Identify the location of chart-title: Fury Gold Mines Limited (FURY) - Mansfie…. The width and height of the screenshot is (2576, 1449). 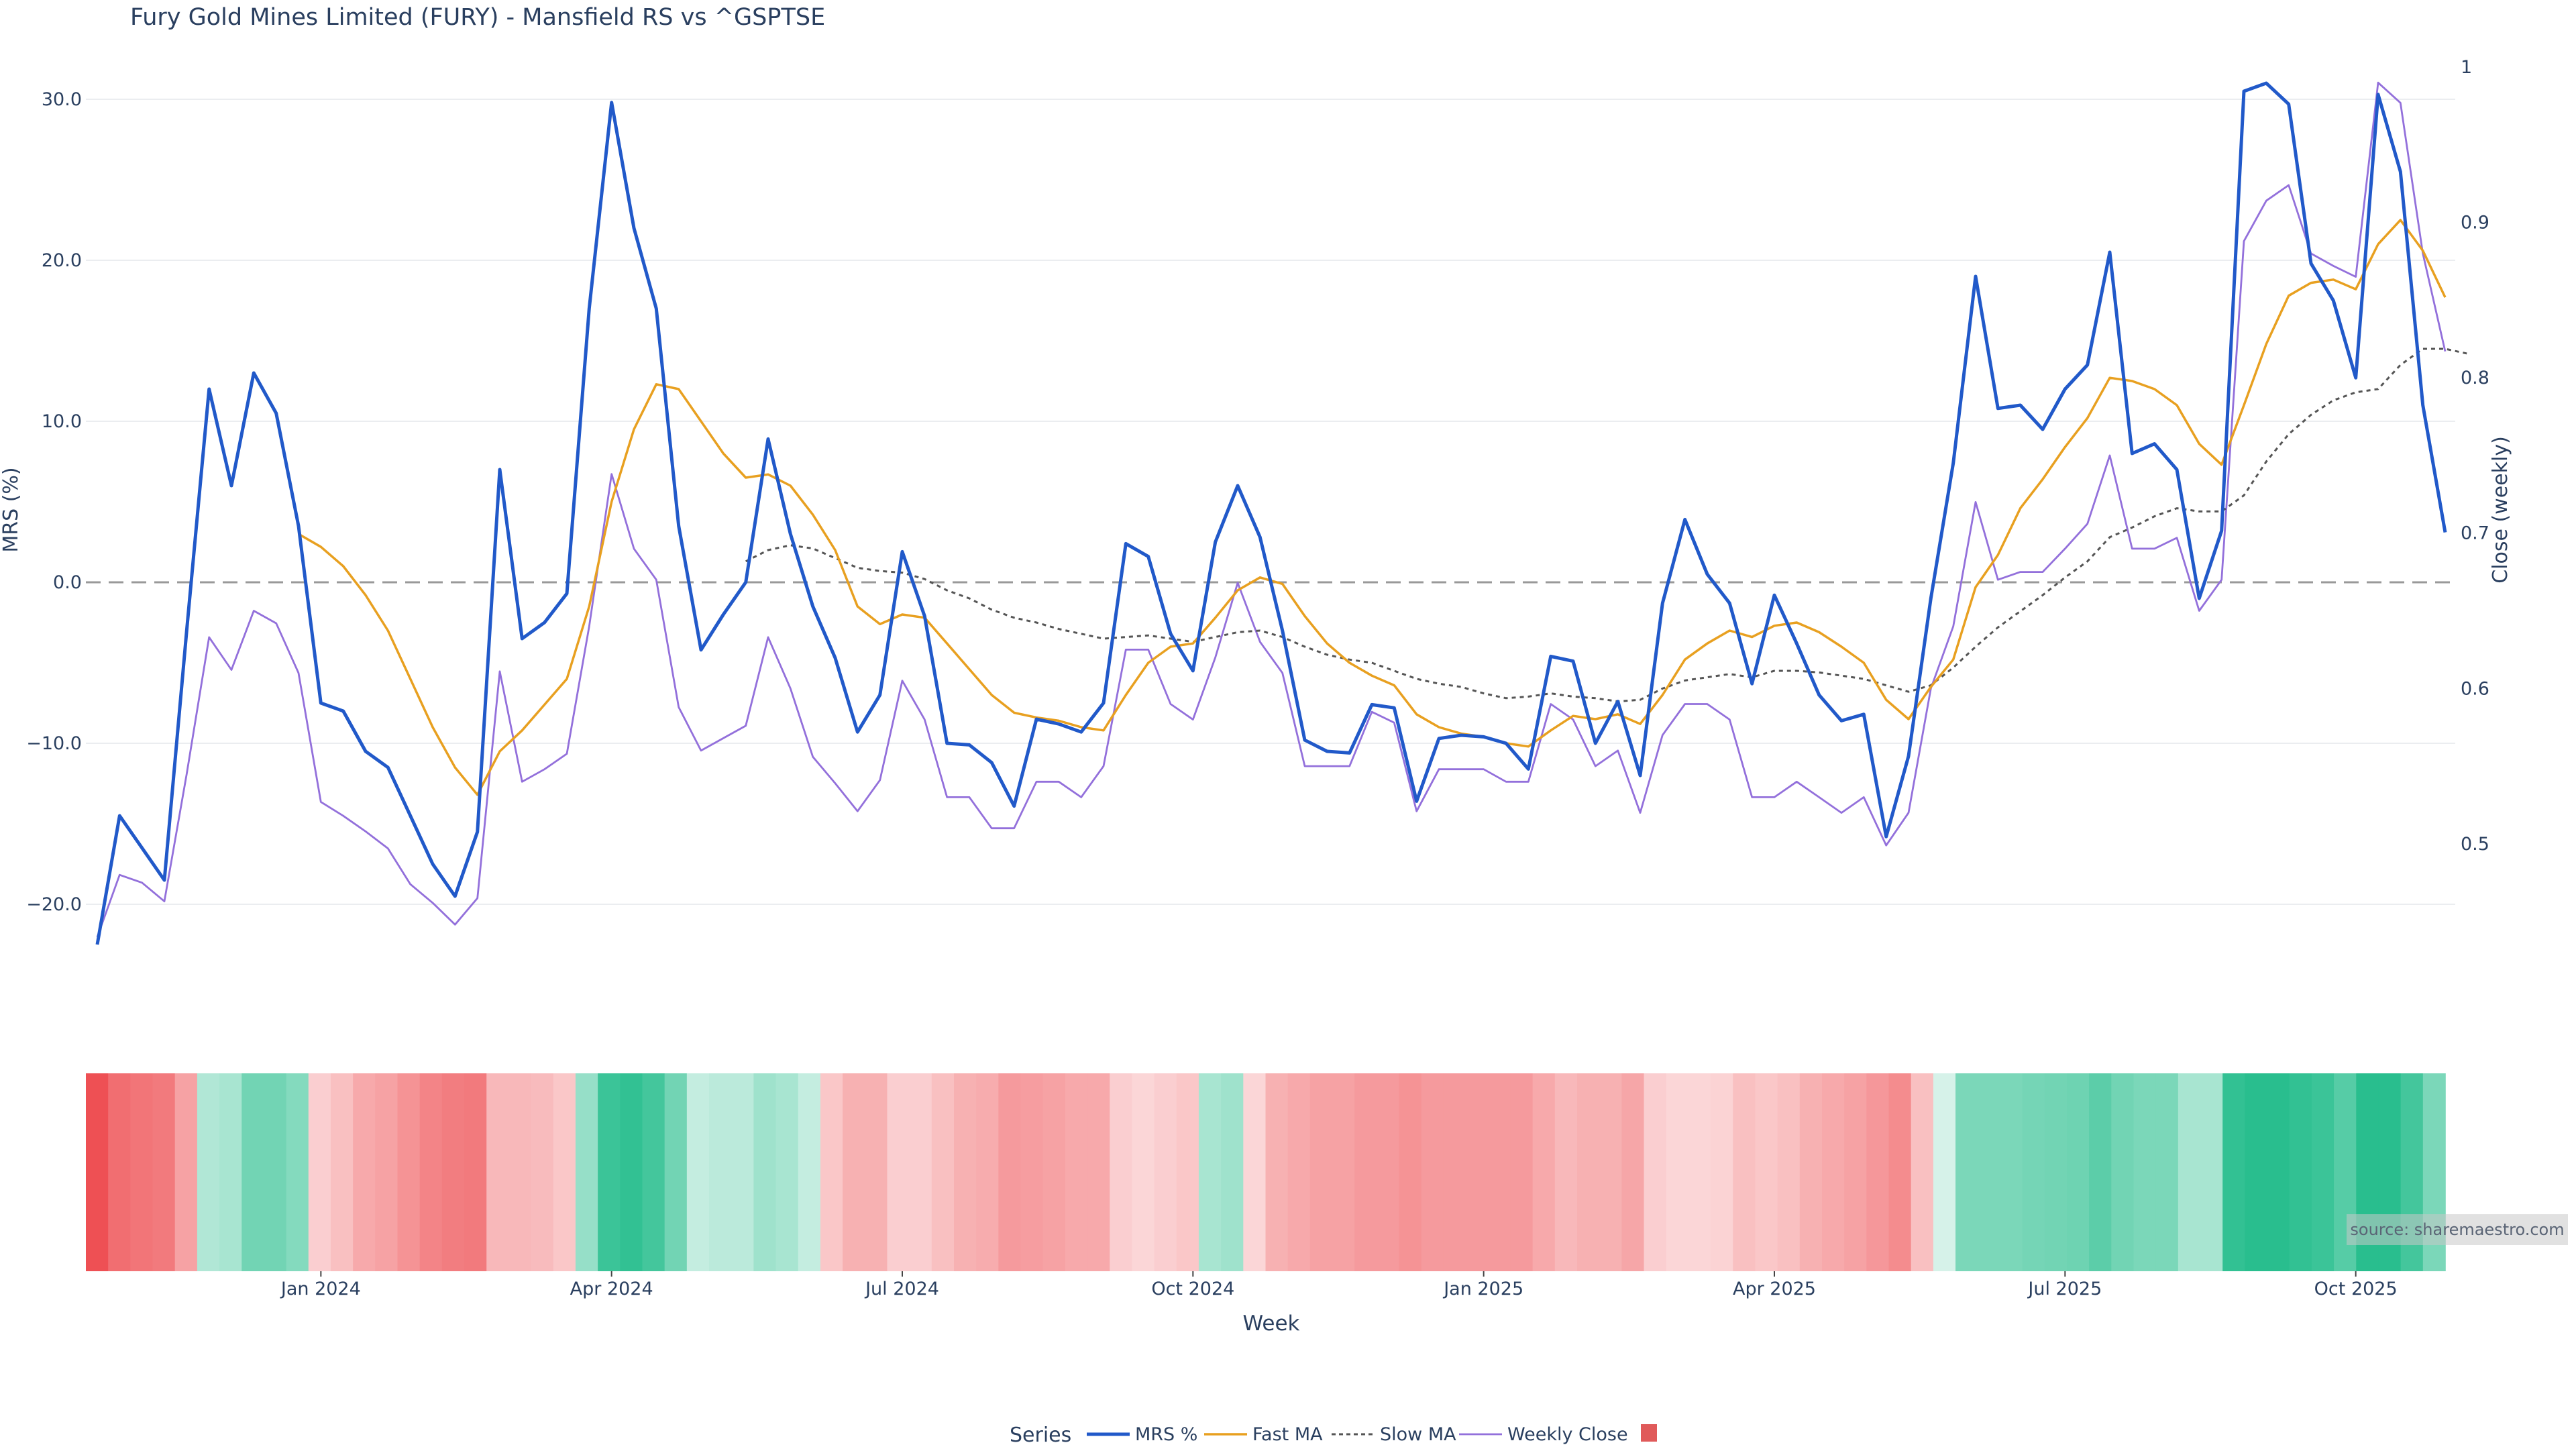
(478, 17).